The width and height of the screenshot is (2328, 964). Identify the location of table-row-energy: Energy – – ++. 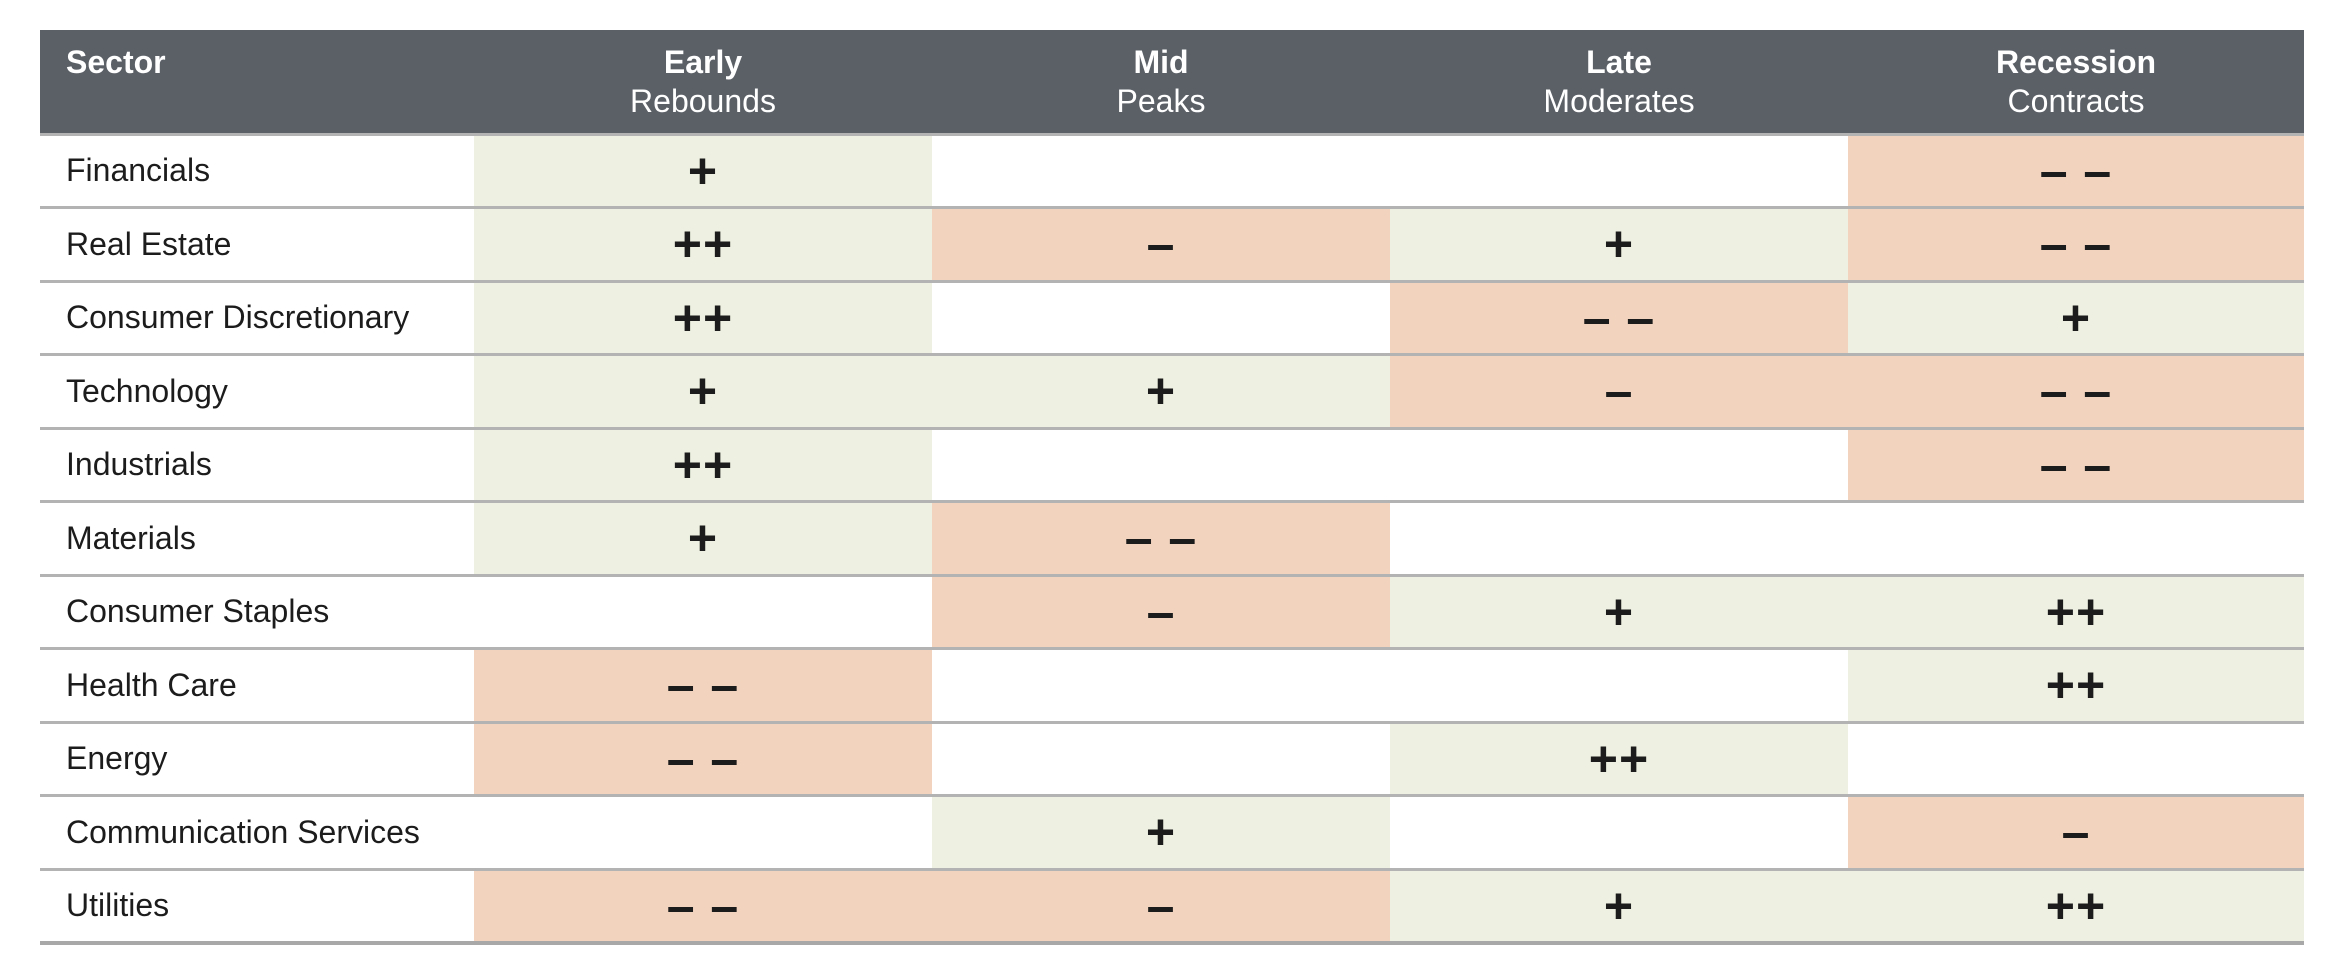
(1172, 758).